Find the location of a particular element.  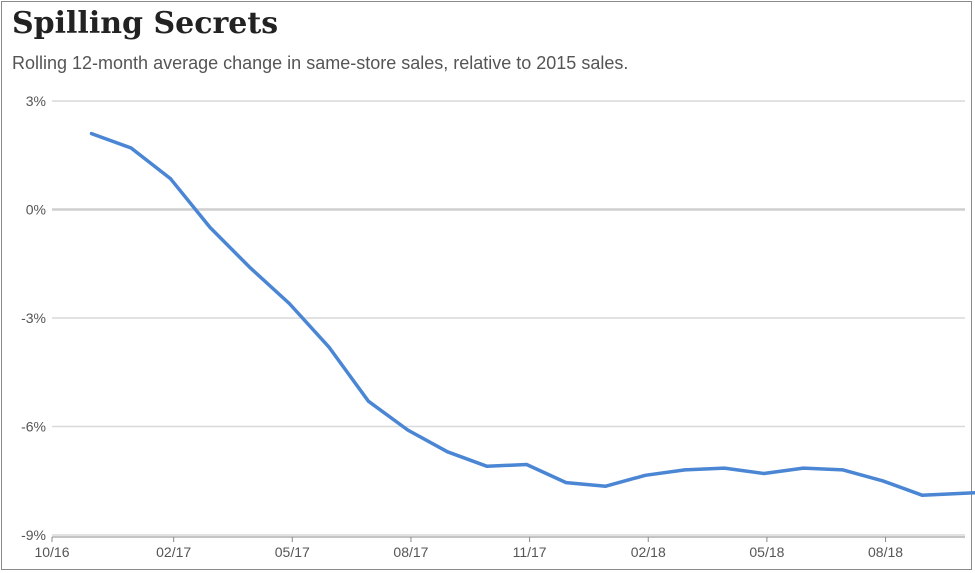

chart-title: Spilling Secrets is located at coordinates (145, 23).